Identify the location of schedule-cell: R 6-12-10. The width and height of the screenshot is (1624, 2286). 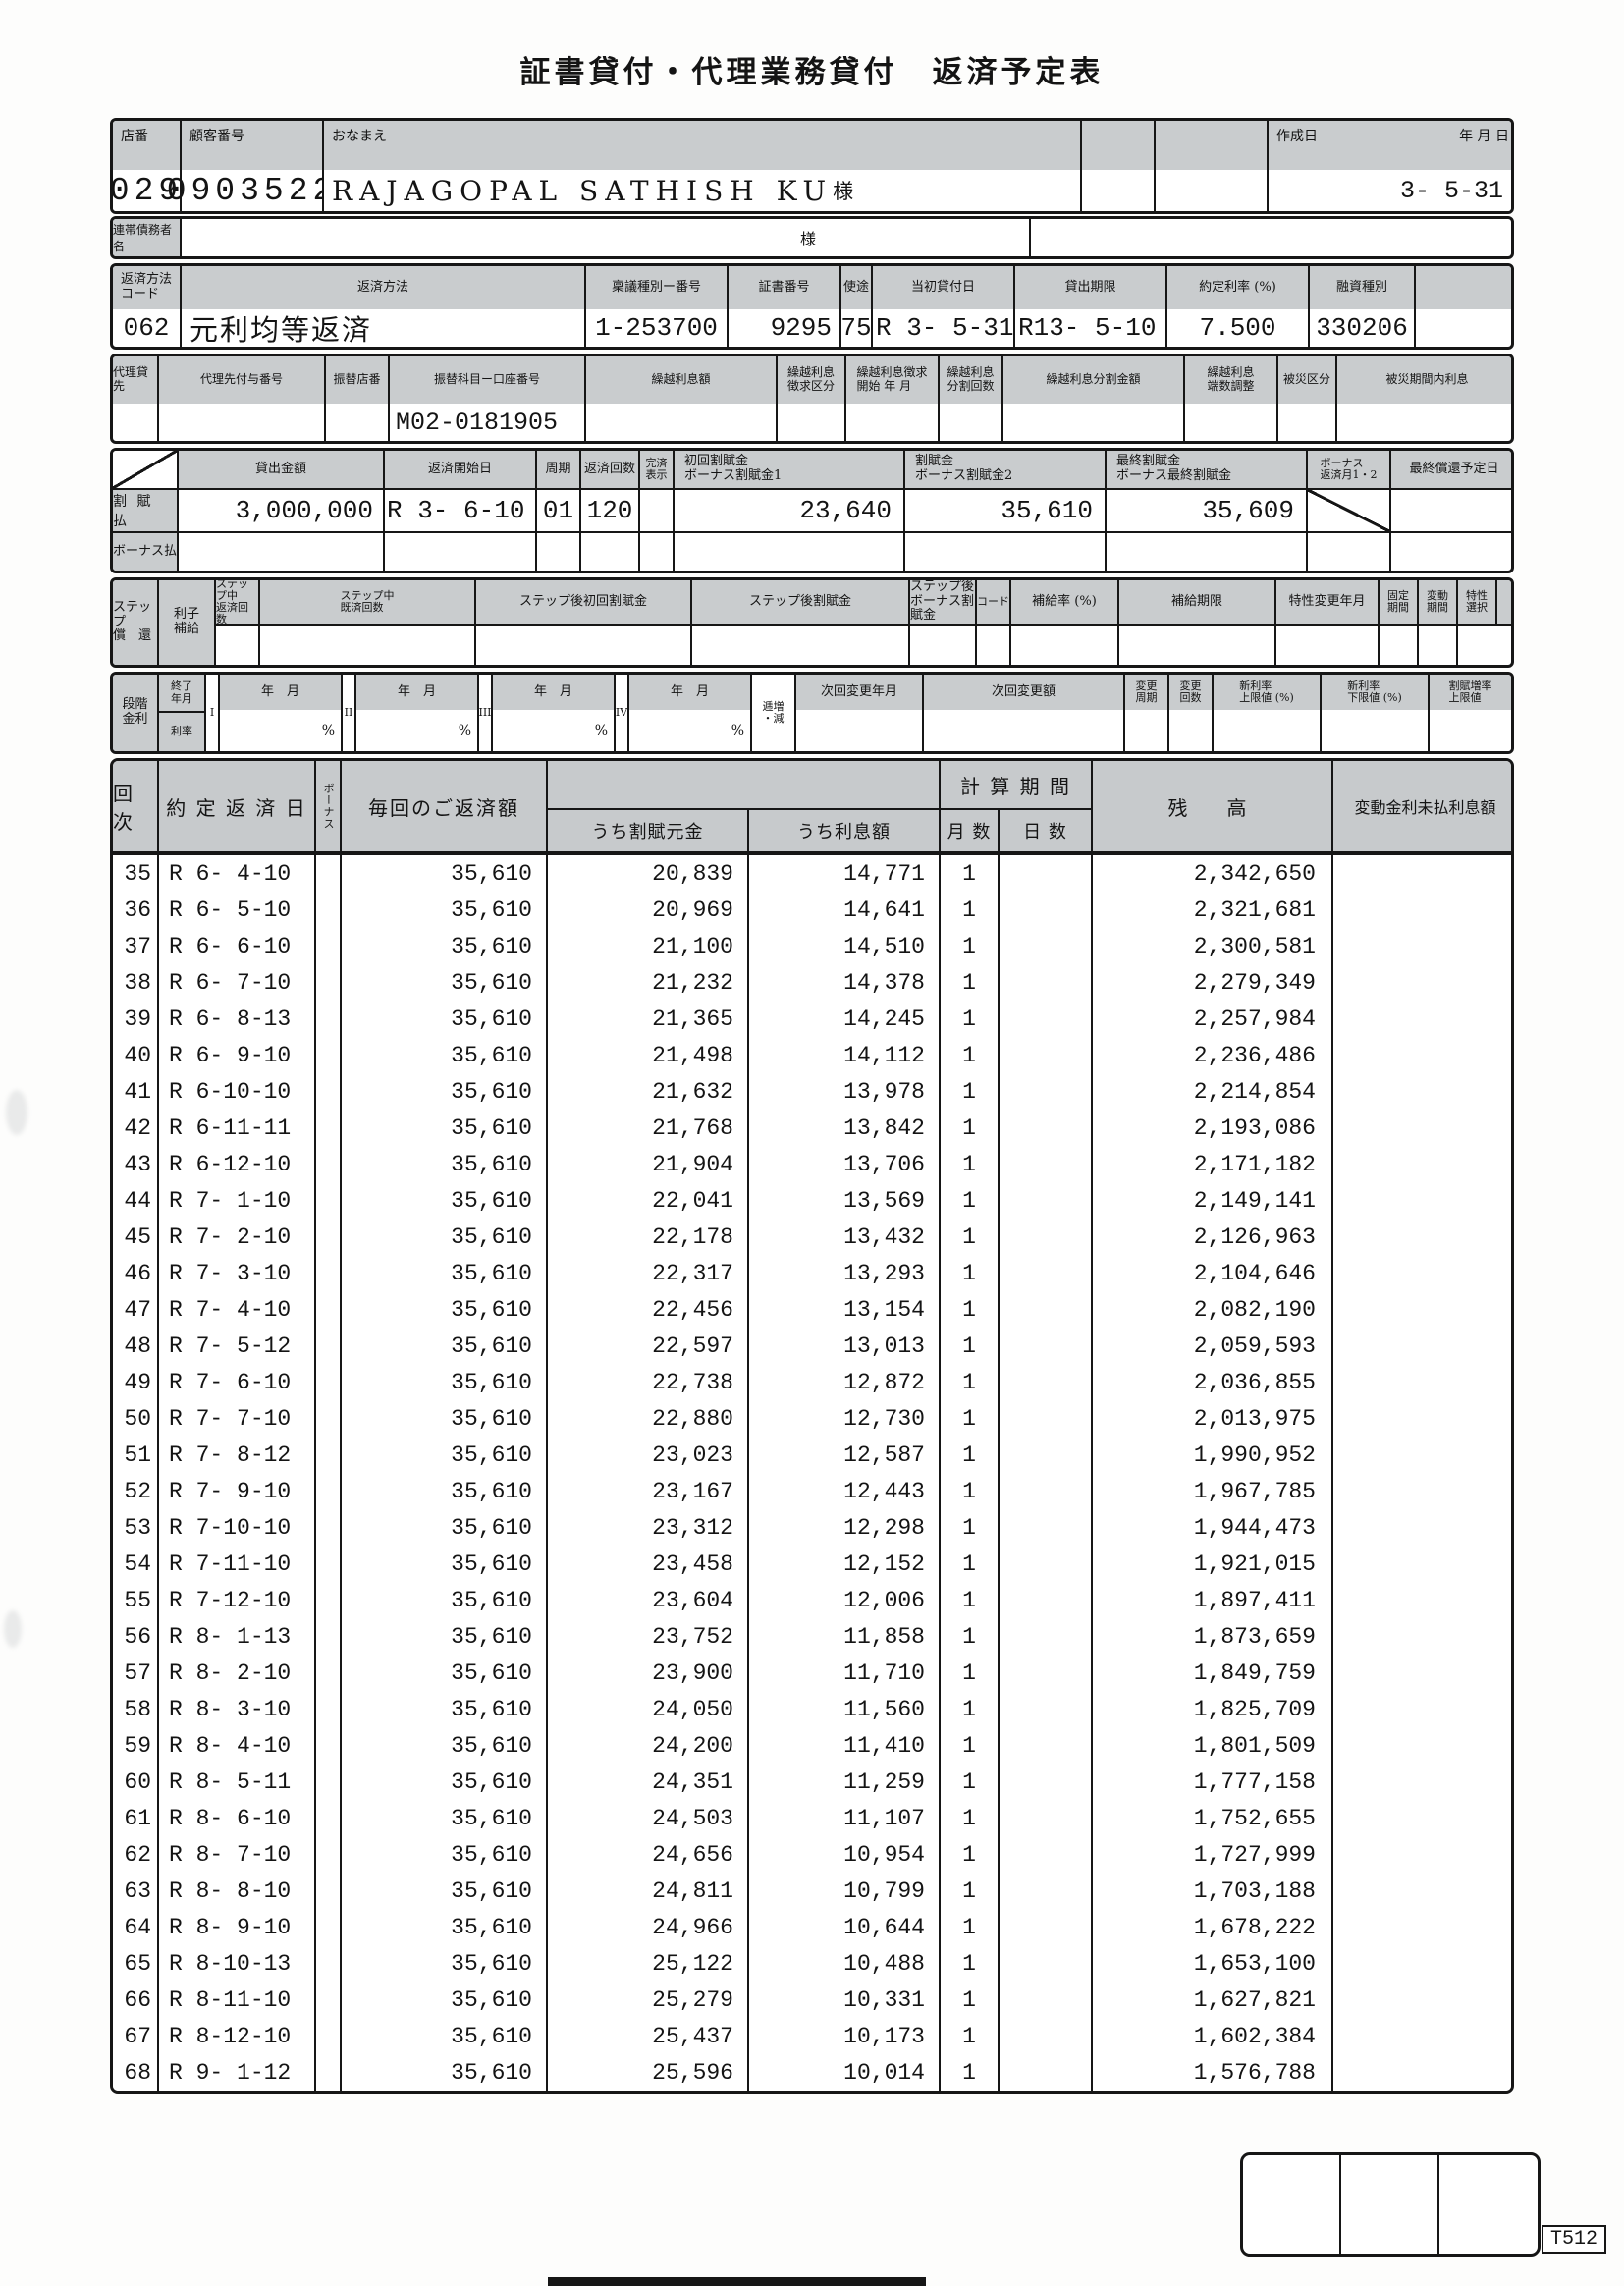
(237, 1164).